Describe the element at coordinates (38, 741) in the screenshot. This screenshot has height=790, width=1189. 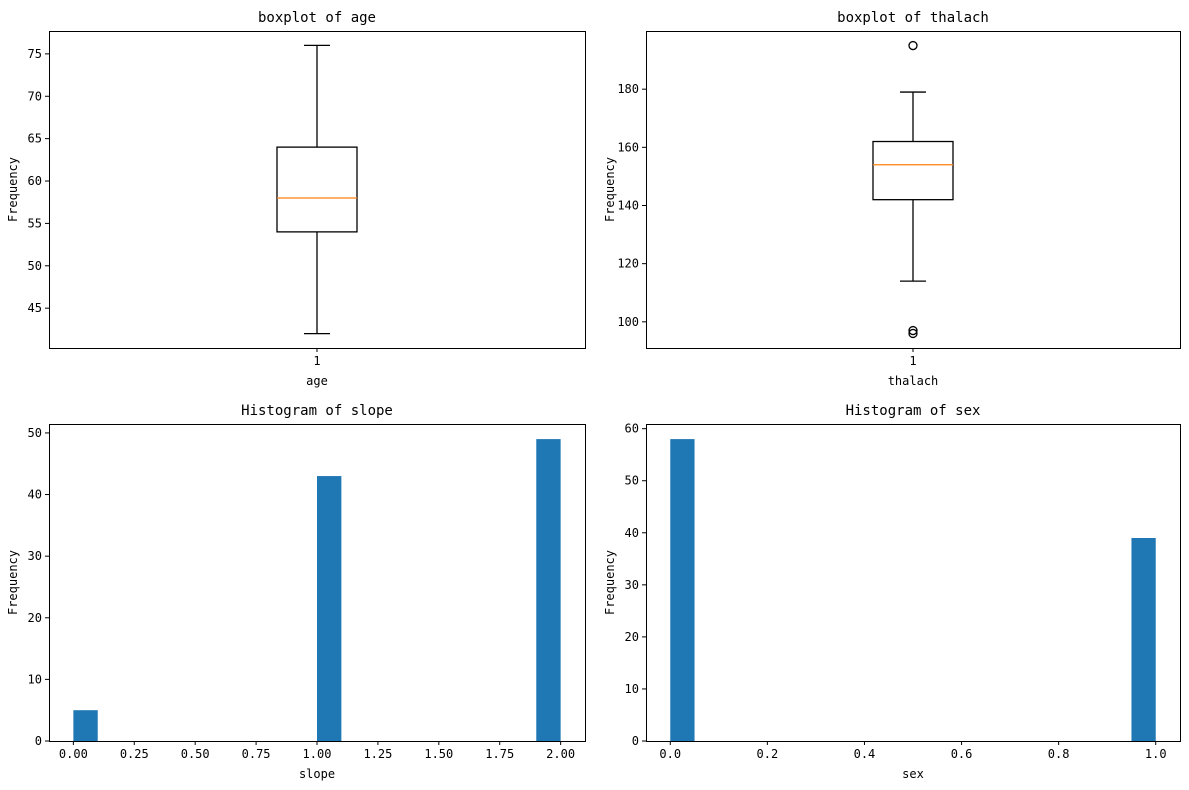
I see `slope-histogram-ytick-label-0: 0` at that location.